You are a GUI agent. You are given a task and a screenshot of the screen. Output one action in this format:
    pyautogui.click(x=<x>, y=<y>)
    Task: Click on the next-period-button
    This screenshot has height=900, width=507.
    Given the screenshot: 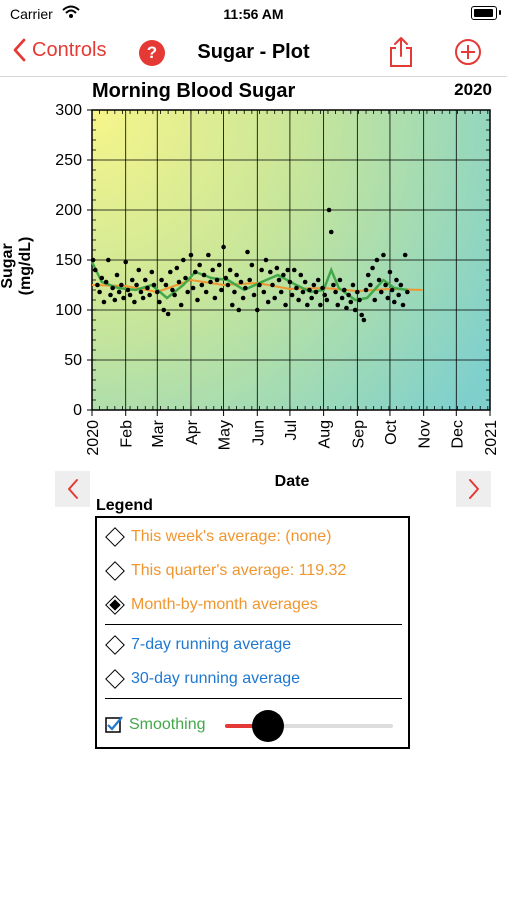 What is the action you would take?
    pyautogui.click(x=473, y=489)
    